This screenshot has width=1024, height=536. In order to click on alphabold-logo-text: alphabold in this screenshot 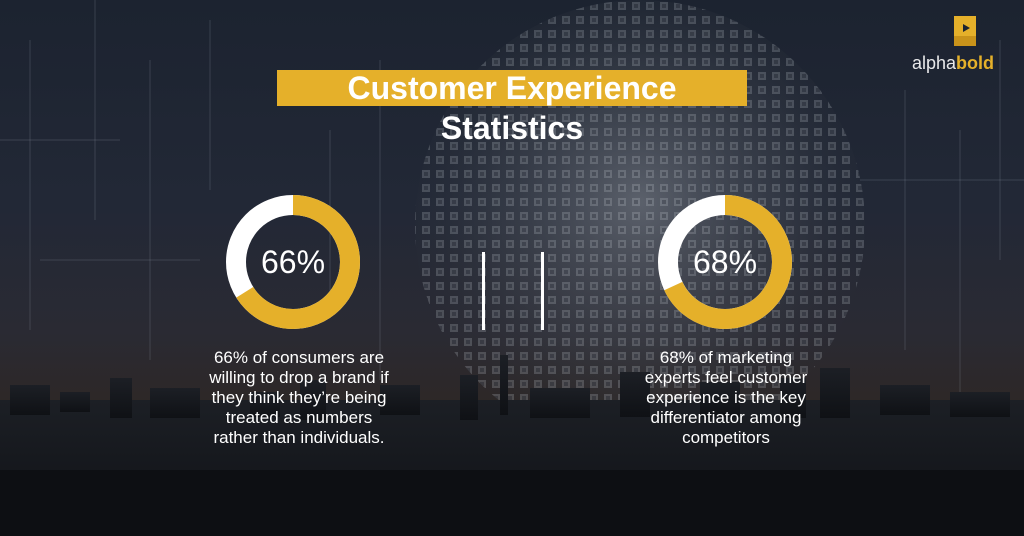, I will do `click(953, 63)`.